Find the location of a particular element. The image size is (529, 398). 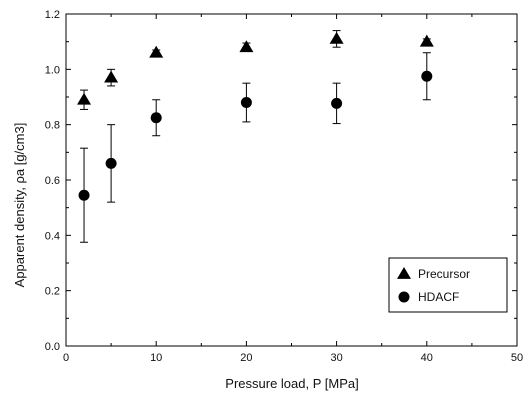

x-tick-label: 20 is located at coordinates (246, 358).